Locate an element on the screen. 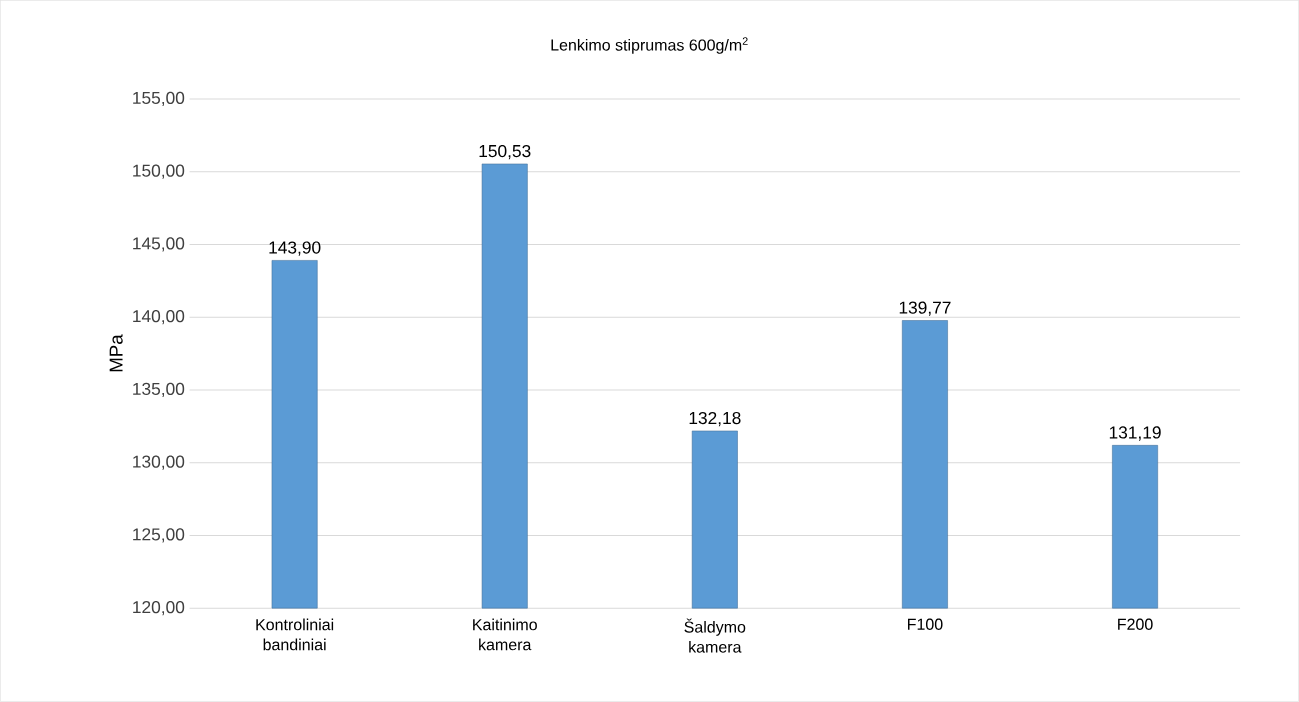 The image size is (1299, 702). data-label: 131,19 is located at coordinates (1135, 433).